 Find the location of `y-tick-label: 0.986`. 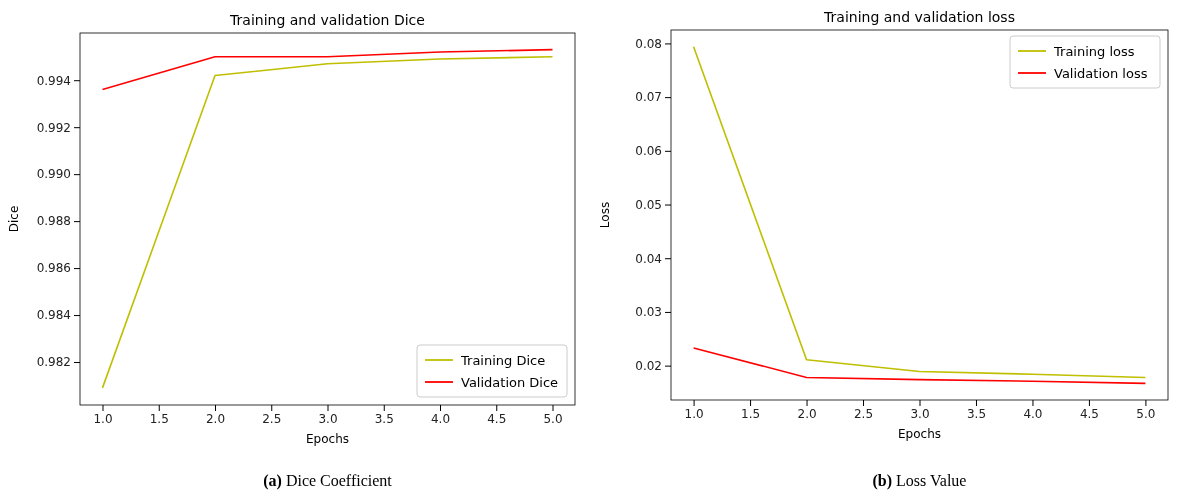

y-tick-label: 0.986 is located at coordinates (53, 268).